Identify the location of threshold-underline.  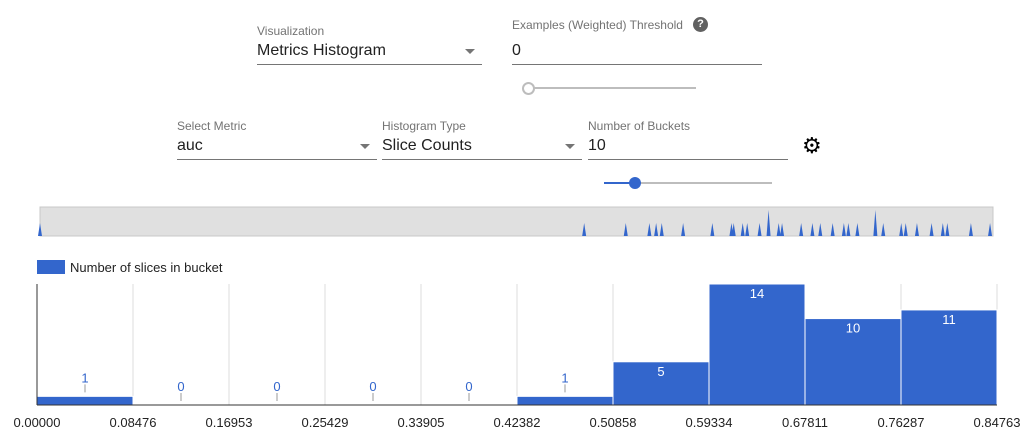
(637, 64).